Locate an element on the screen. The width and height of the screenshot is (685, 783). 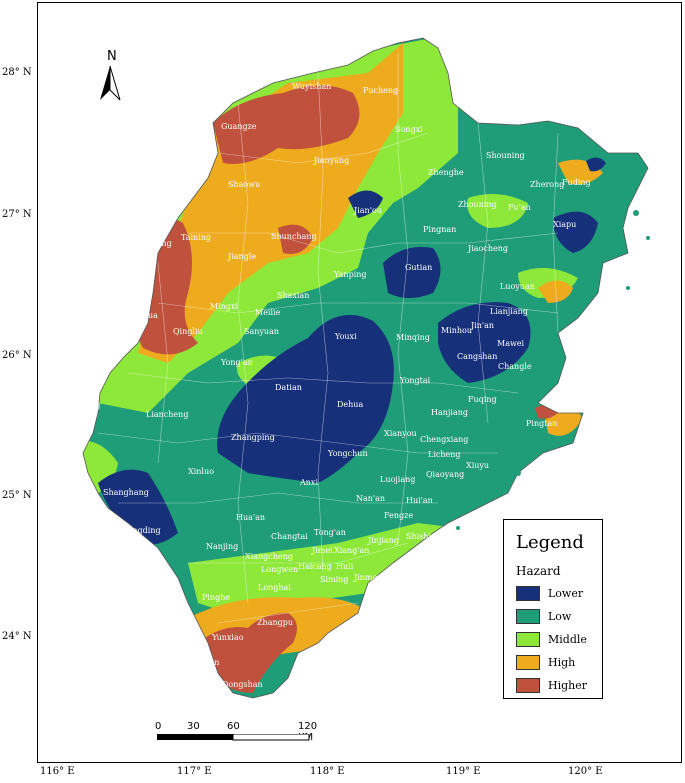
scale-label-0: 0 is located at coordinates (158, 726).